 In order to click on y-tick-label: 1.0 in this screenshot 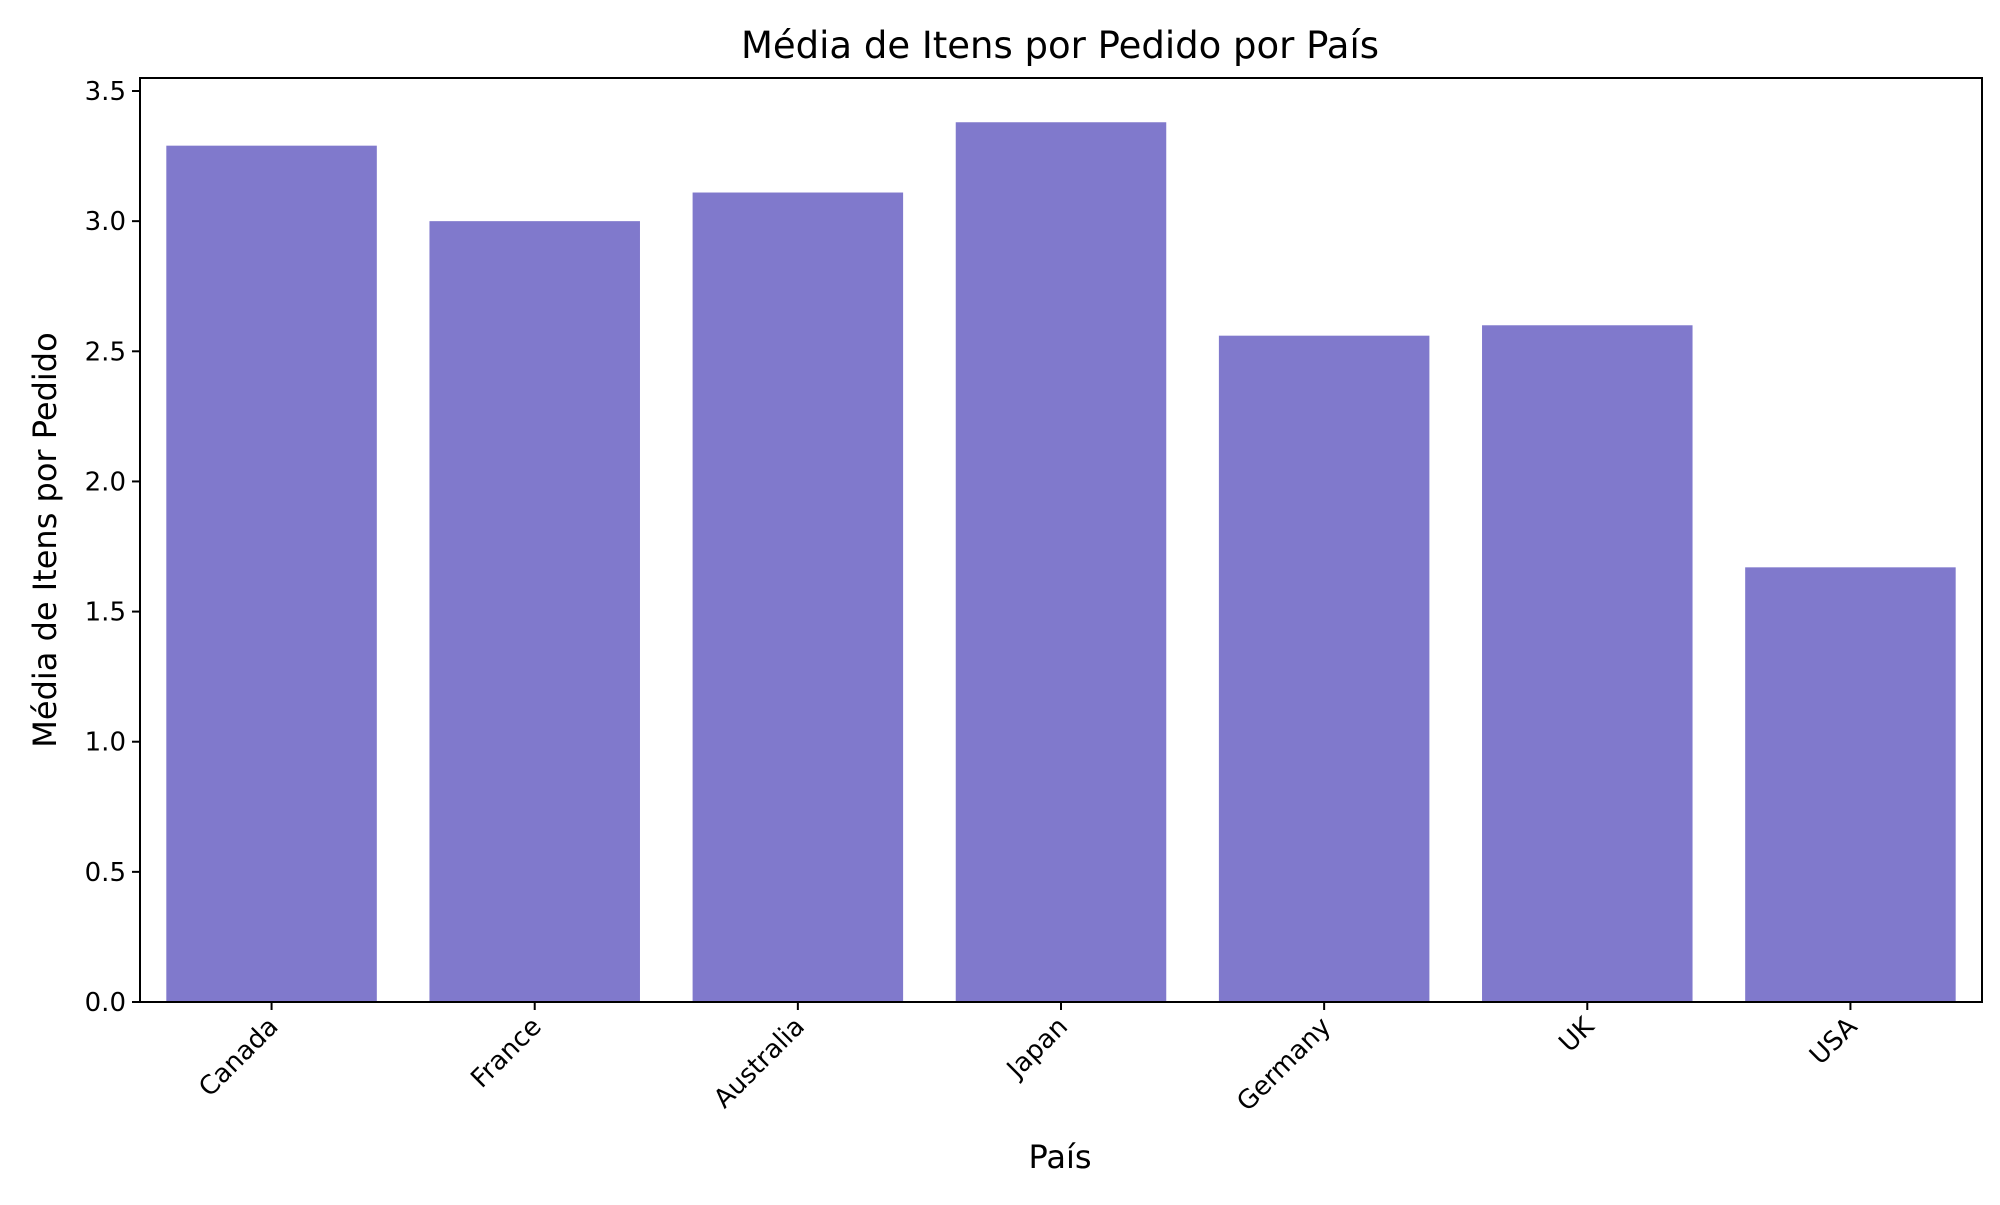, I will do `click(105, 743)`.